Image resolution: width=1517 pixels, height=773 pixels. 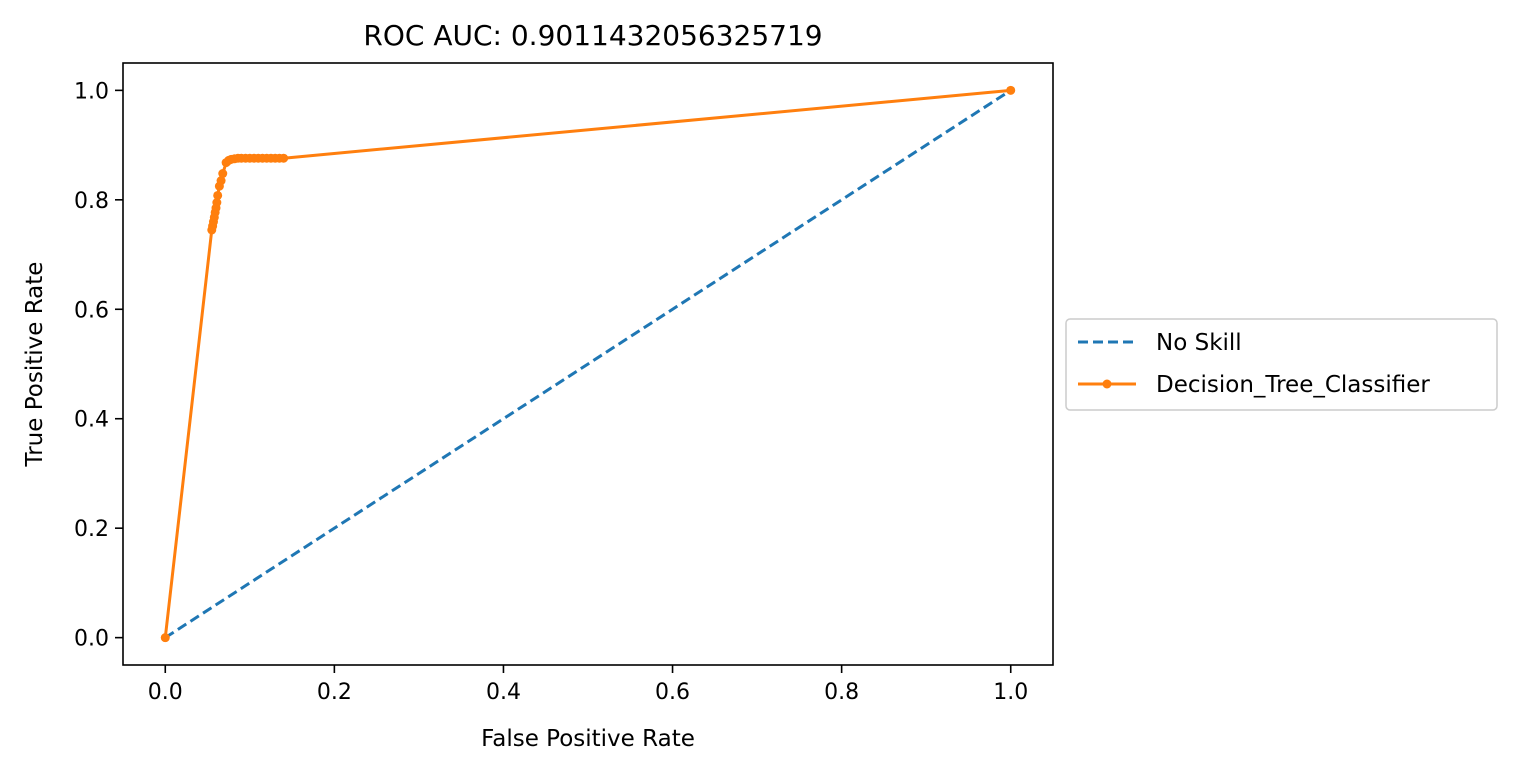 What do you see at coordinates (334, 692) in the screenshot?
I see `x-tick-label: 0.2` at bounding box center [334, 692].